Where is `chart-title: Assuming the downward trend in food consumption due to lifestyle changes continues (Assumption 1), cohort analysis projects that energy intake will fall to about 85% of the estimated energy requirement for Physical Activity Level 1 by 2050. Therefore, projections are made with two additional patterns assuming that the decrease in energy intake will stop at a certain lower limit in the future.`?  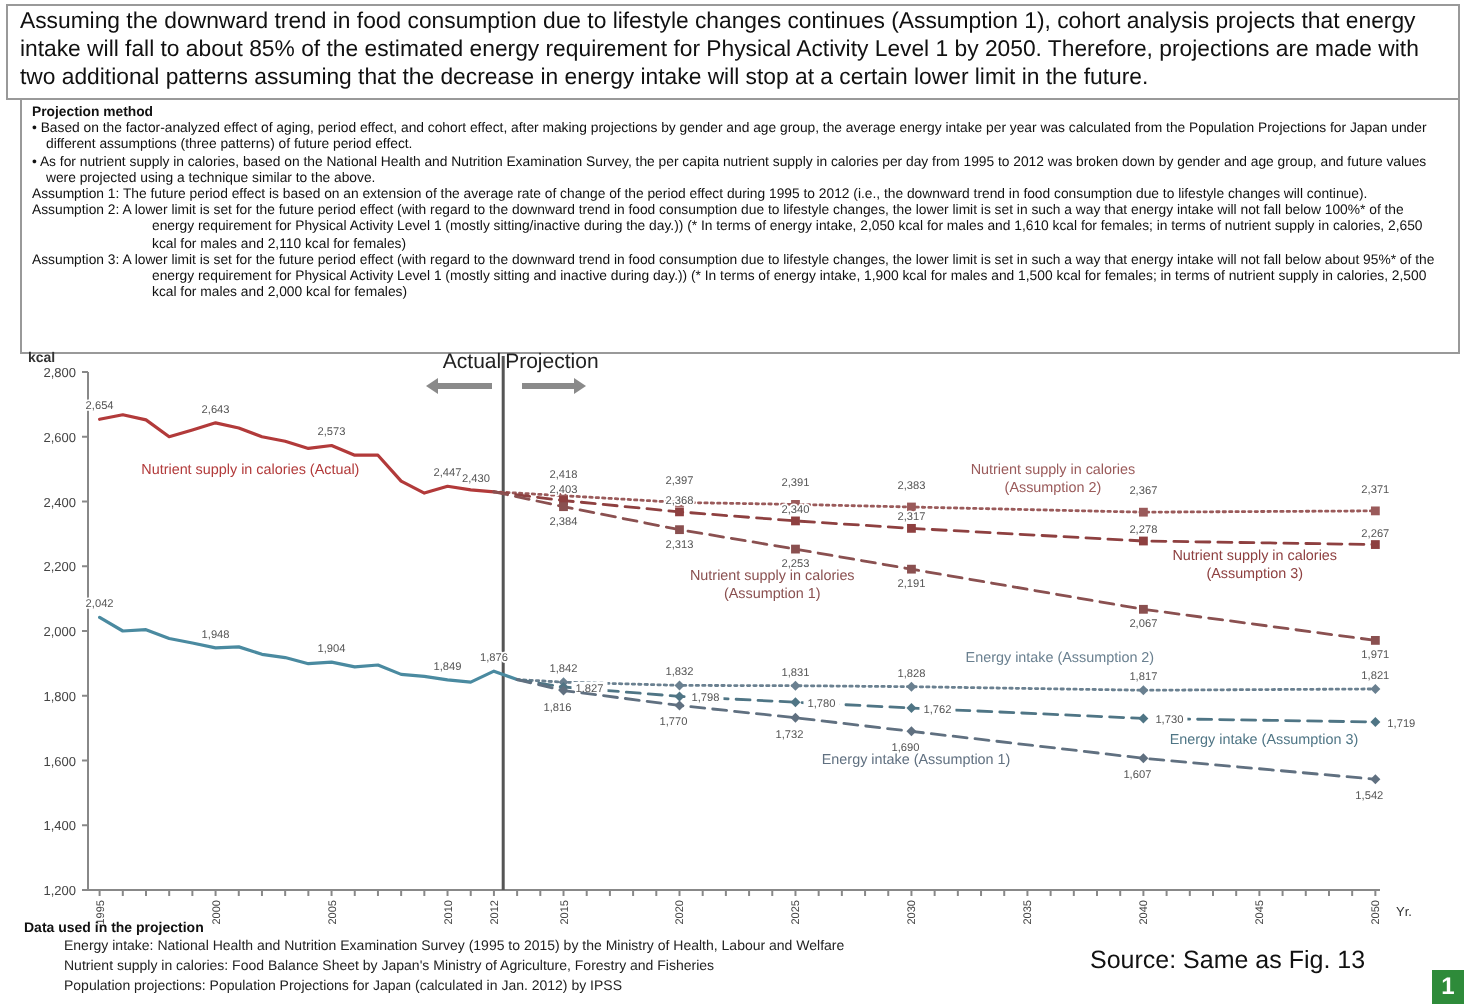
chart-title: Assuming the downward trend in food consumption due to lifestyle changes continues (Assumption 1), cohort analysis projects that energy intake will fall to about 85% of the estimated energy requirement for Physical Activity Level 1 by 2050. Therefore, projections are made with two additional patterns assuming that the decrease in energy intake will stop at a certain lower limit in the future. is located at coordinates (733, 52).